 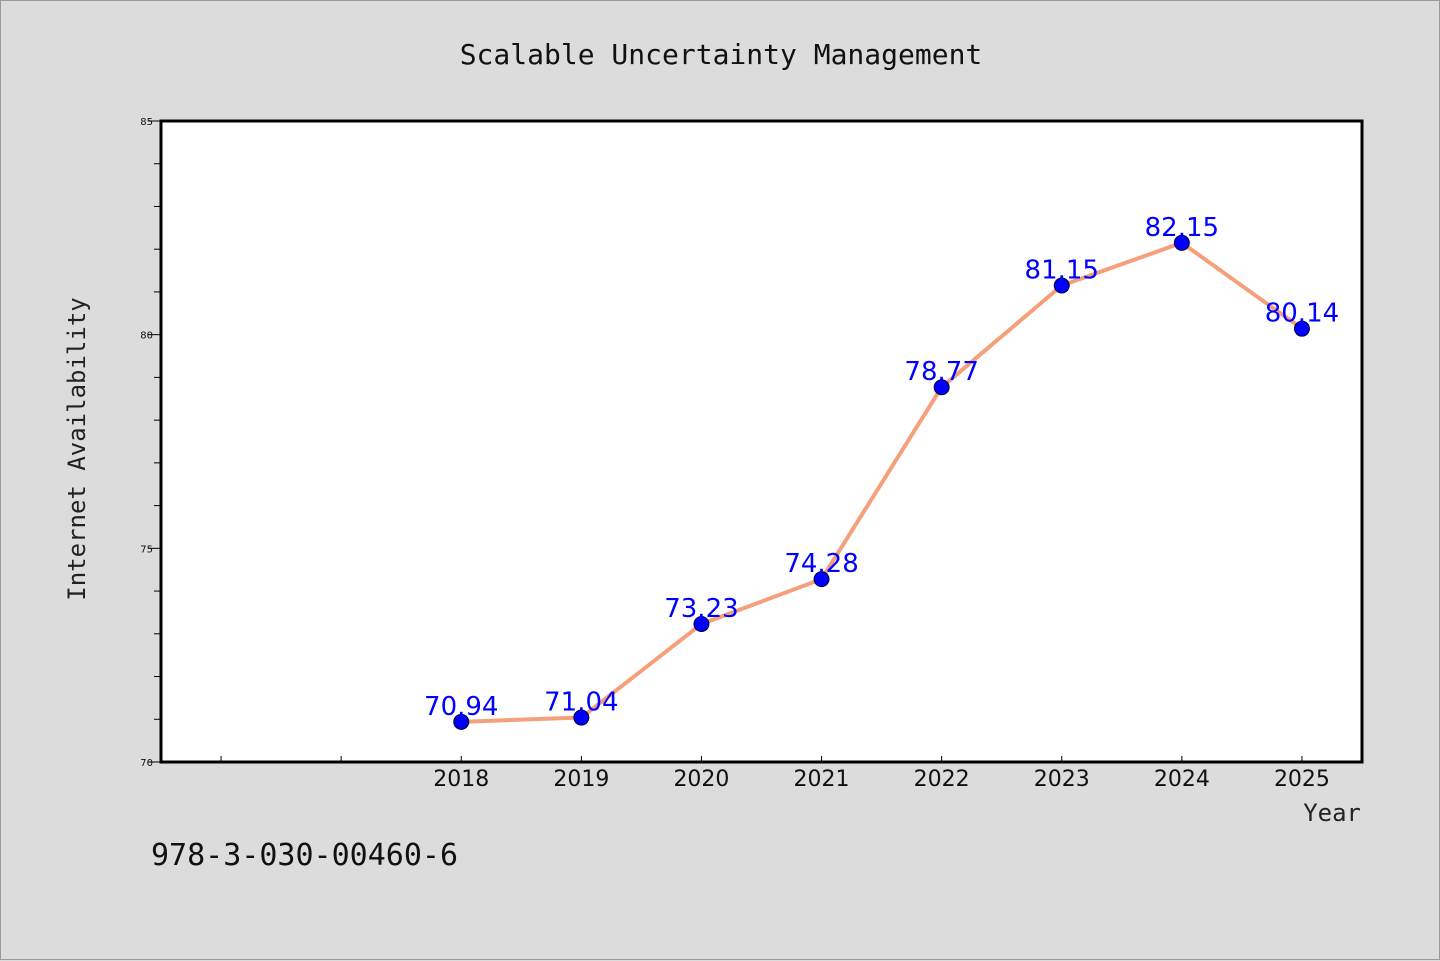 What do you see at coordinates (701, 779) in the screenshot?
I see `x-tick-label: 2020` at bounding box center [701, 779].